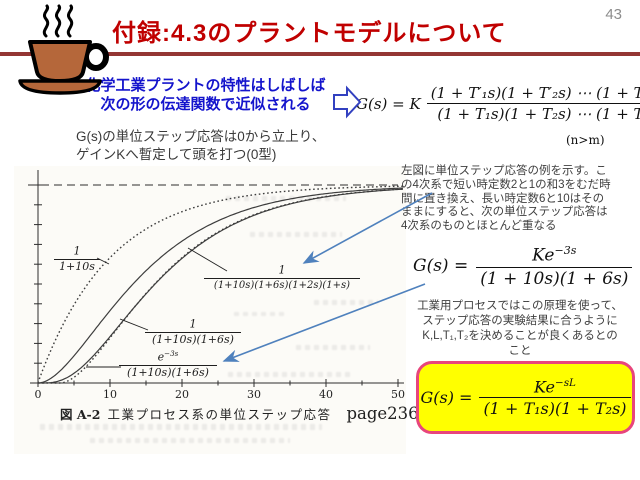 The image size is (640, 480). Describe the element at coordinates (80, 414) in the screenshot. I see `figure-caption-label: 図 A-2` at that location.